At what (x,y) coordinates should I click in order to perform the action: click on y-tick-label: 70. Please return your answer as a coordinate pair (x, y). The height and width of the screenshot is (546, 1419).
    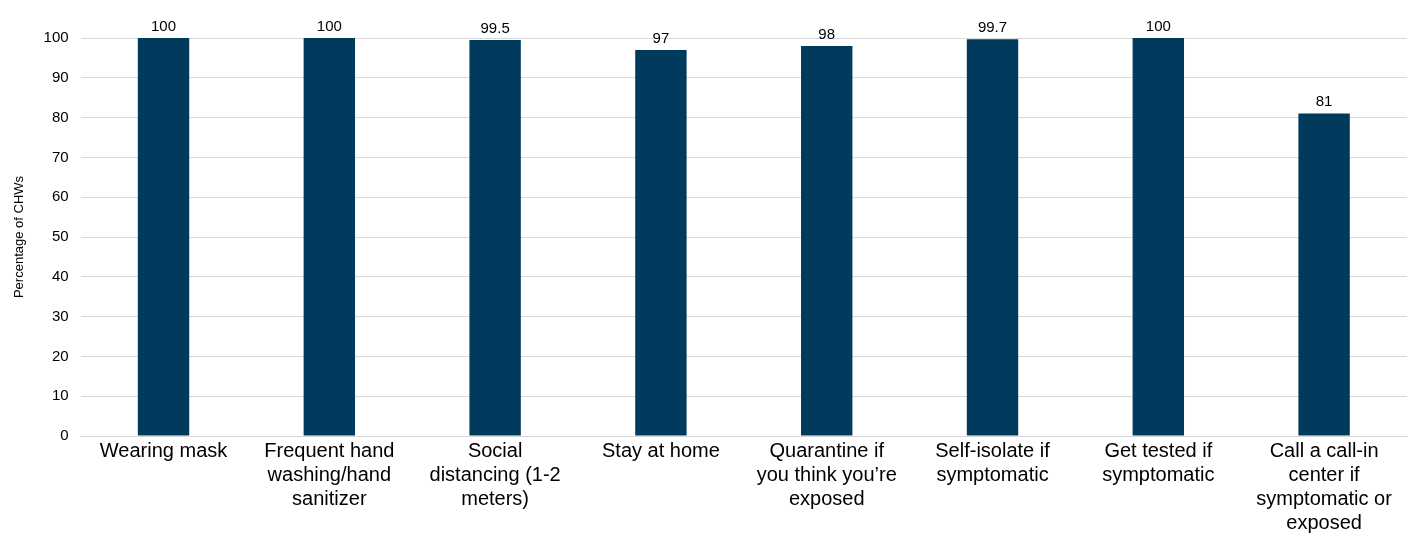
    Looking at the image, I should click on (60, 156).